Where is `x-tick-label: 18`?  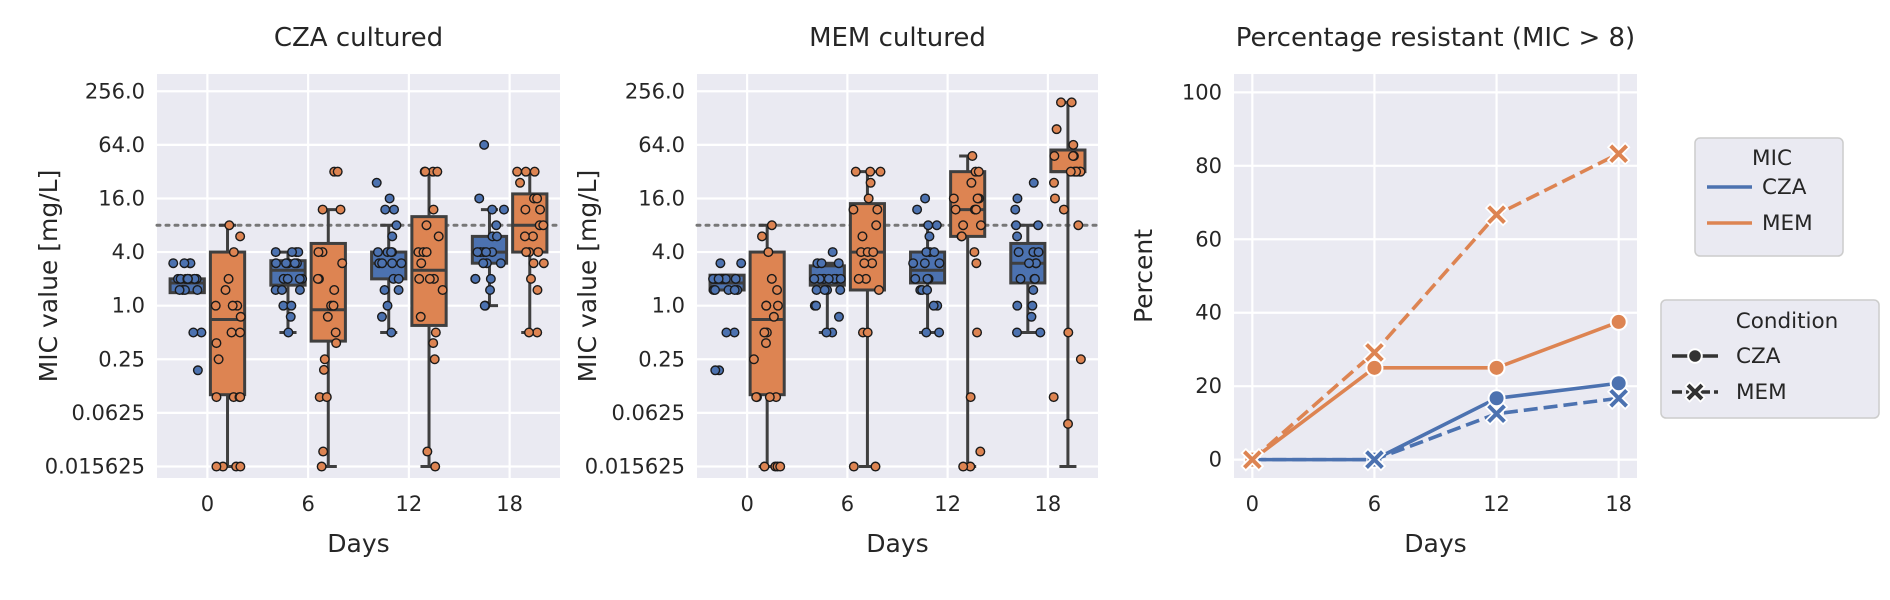
x-tick-label: 18 is located at coordinates (1618, 504).